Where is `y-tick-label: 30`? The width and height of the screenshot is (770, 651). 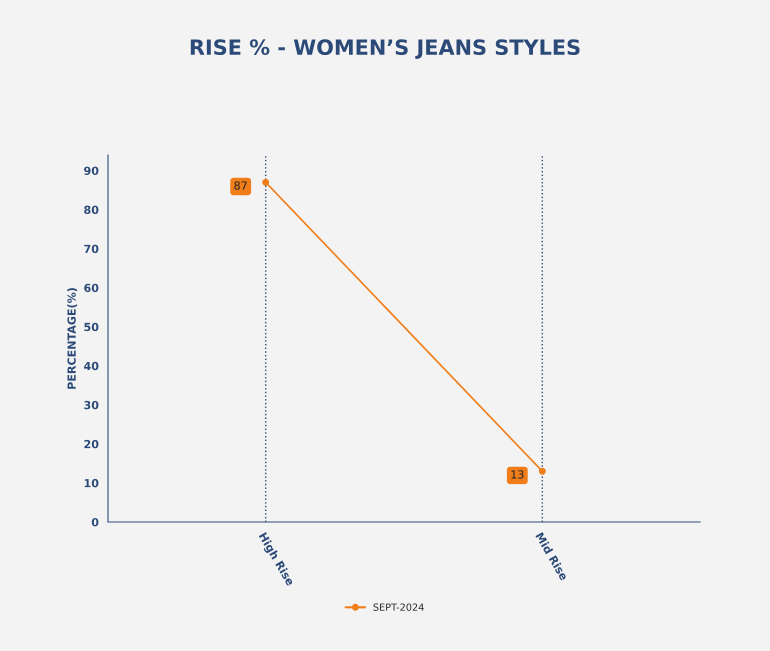 y-tick-label: 30 is located at coordinates (91, 405).